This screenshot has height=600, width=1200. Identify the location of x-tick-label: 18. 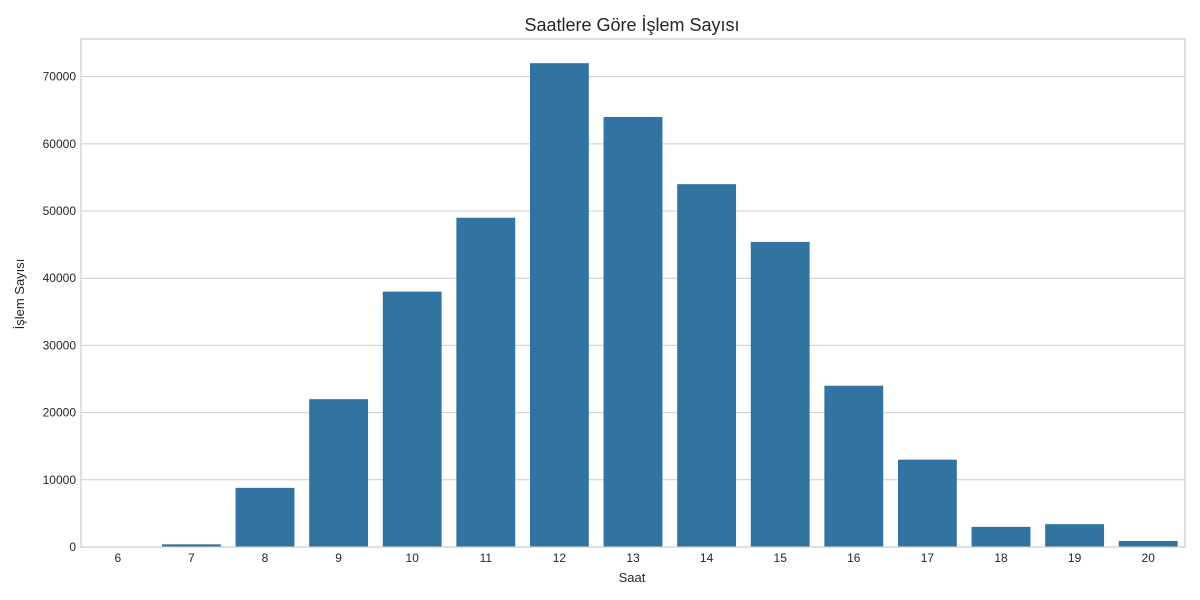
(1001, 558).